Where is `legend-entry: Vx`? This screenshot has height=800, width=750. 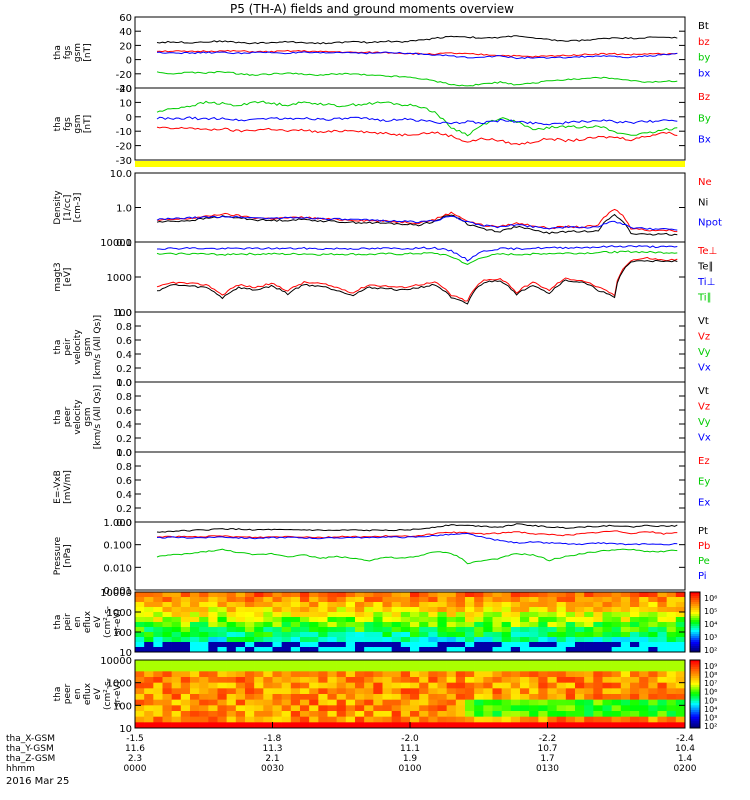
legend-entry: Vx is located at coordinates (704, 438).